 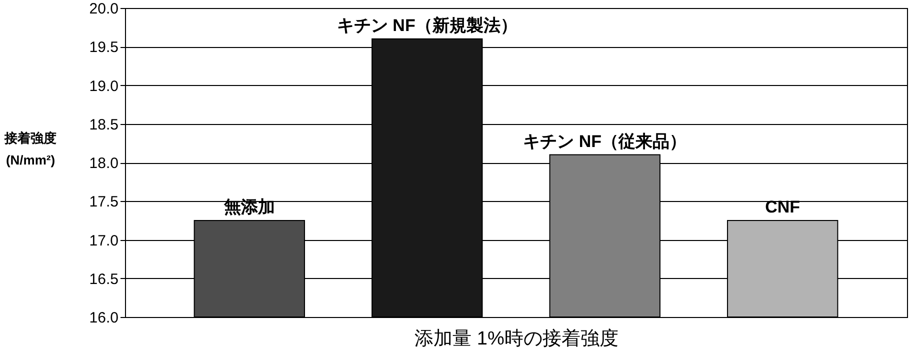 What do you see at coordinates (103, 318) in the screenshot?
I see `y-tick-label: 16.0` at bounding box center [103, 318].